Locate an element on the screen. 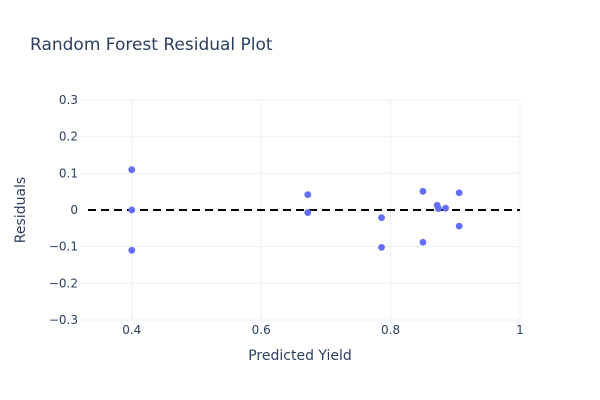 The height and width of the screenshot is (400, 600). x-tick-label: 0.6 is located at coordinates (261, 330).